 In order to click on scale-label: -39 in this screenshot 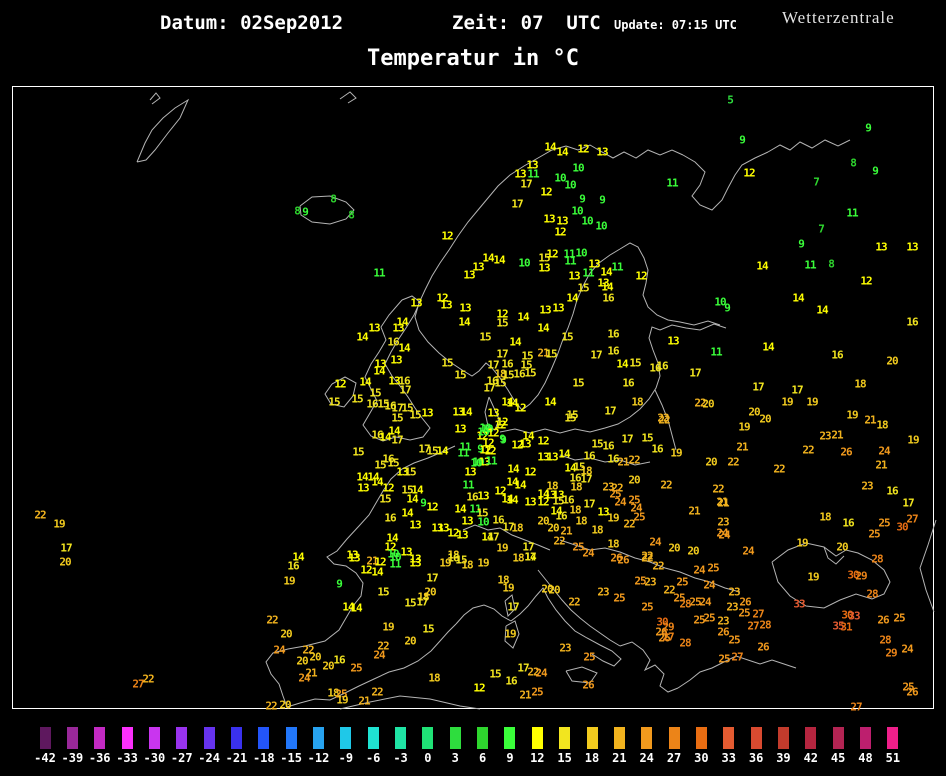, I will do `click(72, 758)`.